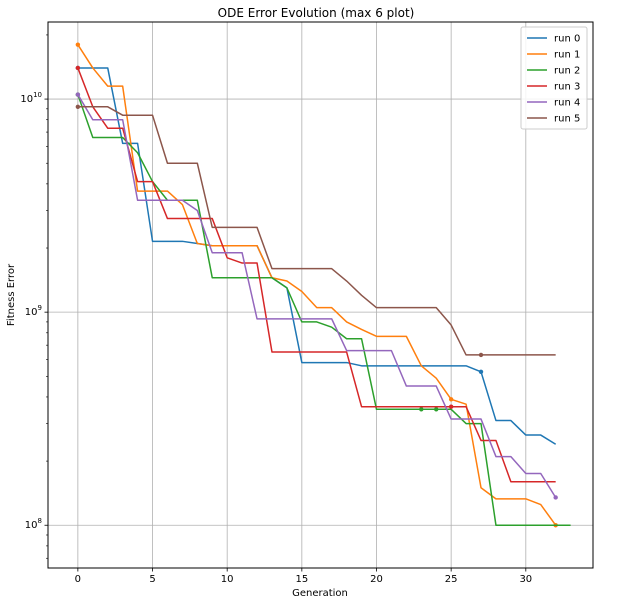  What do you see at coordinates (301, 579) in the screenshot?
I see `x-tick-label: 15` at bounding box center [301, 579].